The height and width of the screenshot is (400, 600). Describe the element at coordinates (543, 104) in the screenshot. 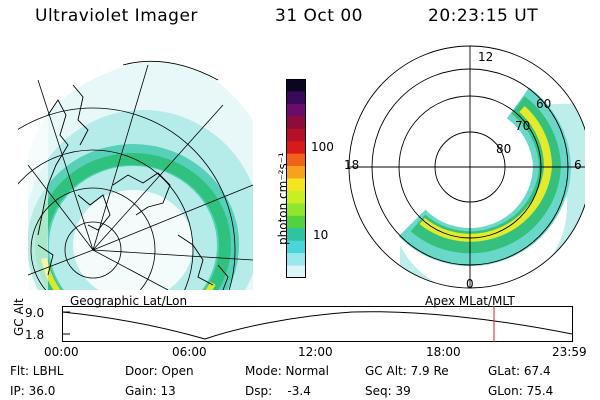

I see `mlat-label-60: 60` at that location.